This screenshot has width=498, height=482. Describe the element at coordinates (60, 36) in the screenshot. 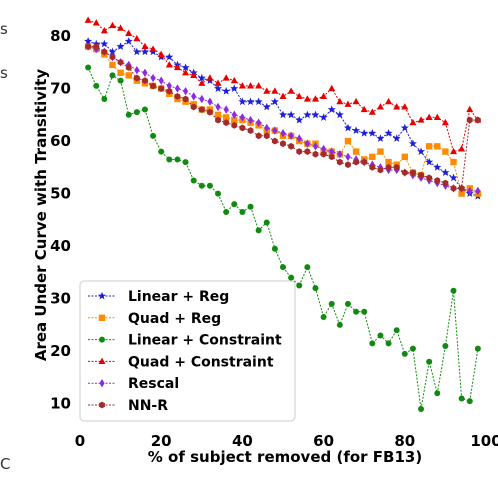

I see `y-tick-label: 80` at that location.